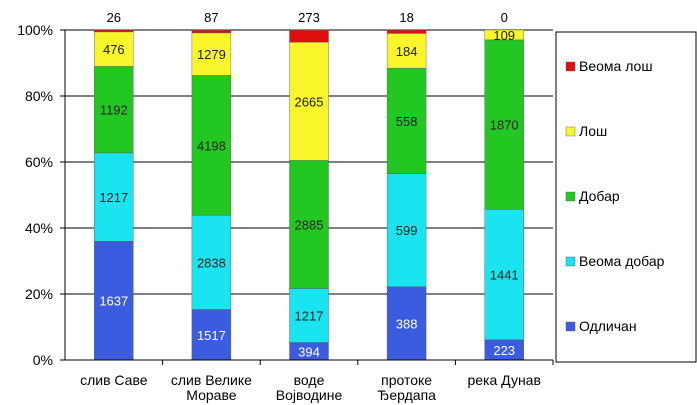 The width and height of the screenshot is (697, 405). What do you see at coordinates (504, 17) in the screenshot?
I see `data-label: 0` at bounding box center [504, 17].